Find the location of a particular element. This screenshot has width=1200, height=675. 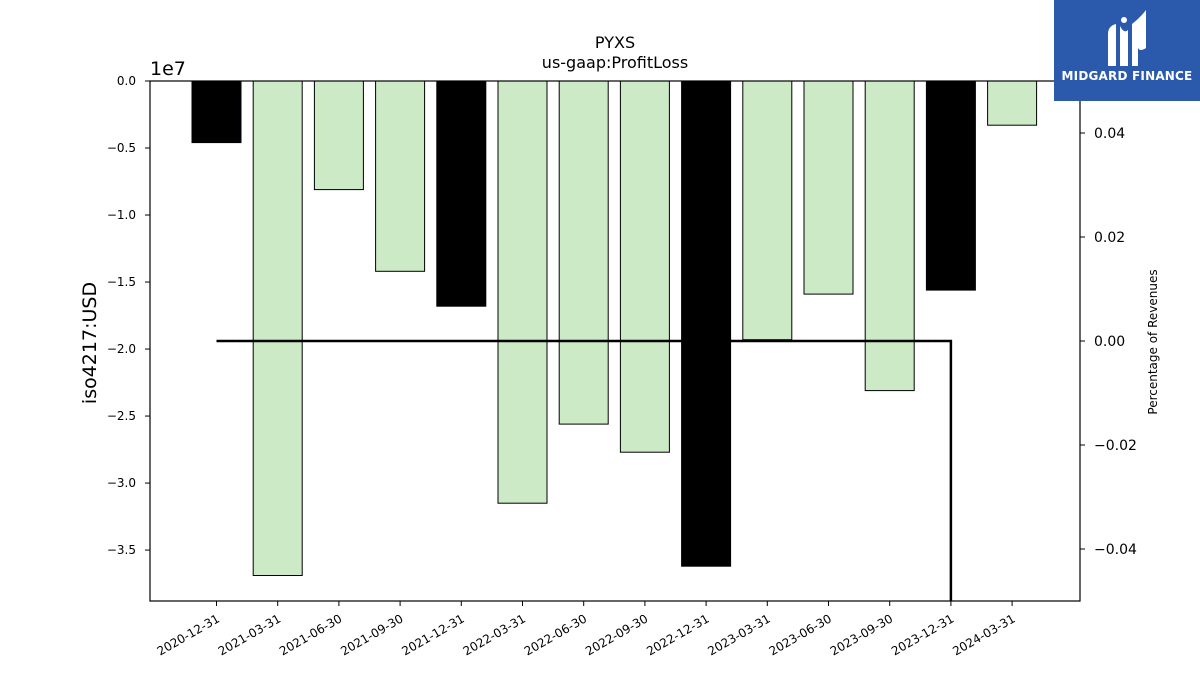

y-tick-label: −2.0 is located at coordinates (121, 349).